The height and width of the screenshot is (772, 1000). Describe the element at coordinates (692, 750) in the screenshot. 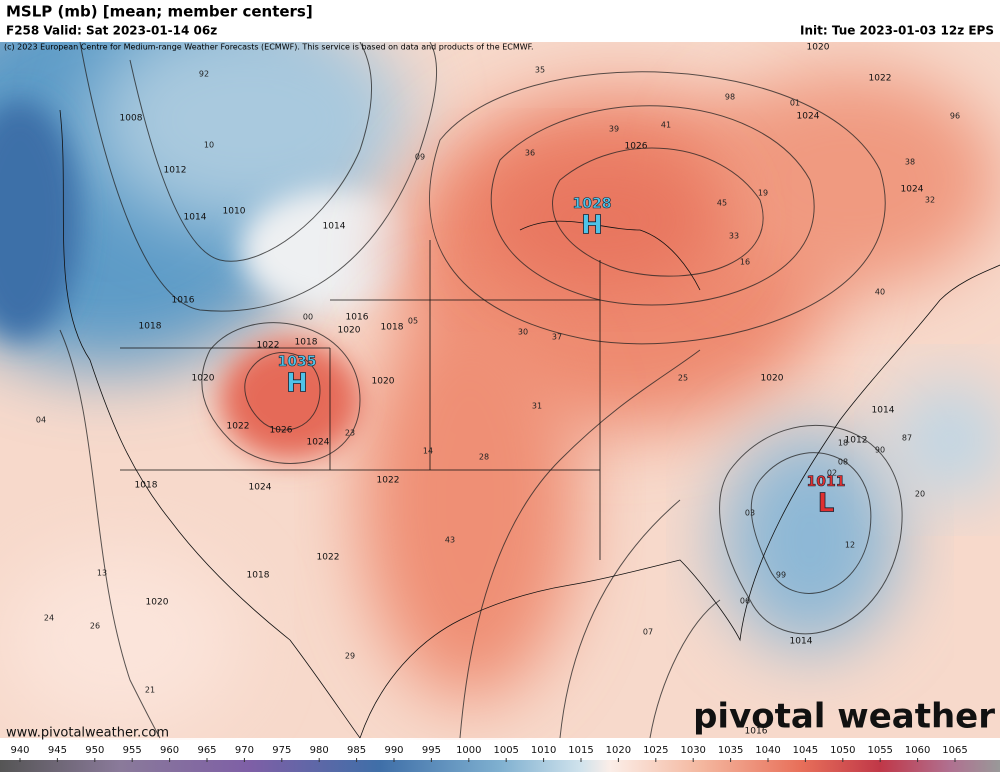

I see `colorbar-label: 1030` at that location.